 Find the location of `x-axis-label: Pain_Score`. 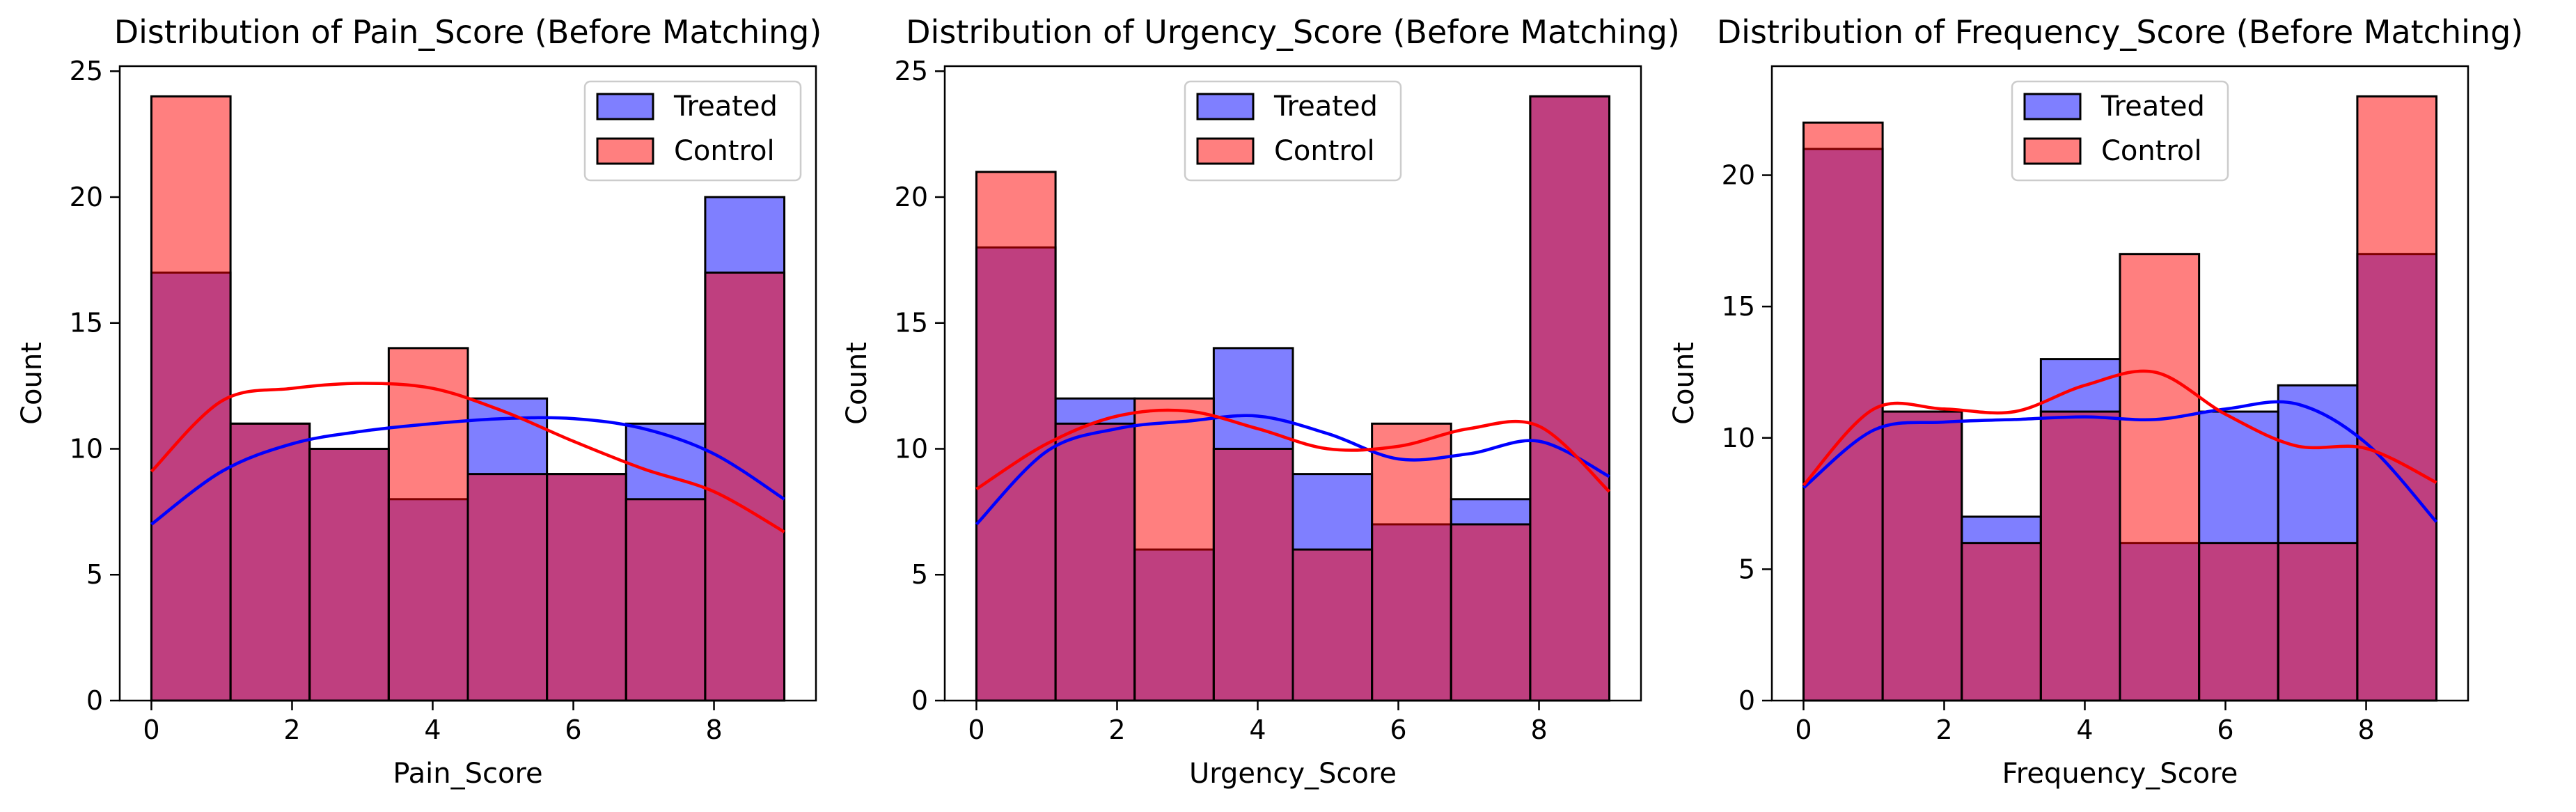

x-axis-label: Pain_Score is located at coordinates (467, 774).